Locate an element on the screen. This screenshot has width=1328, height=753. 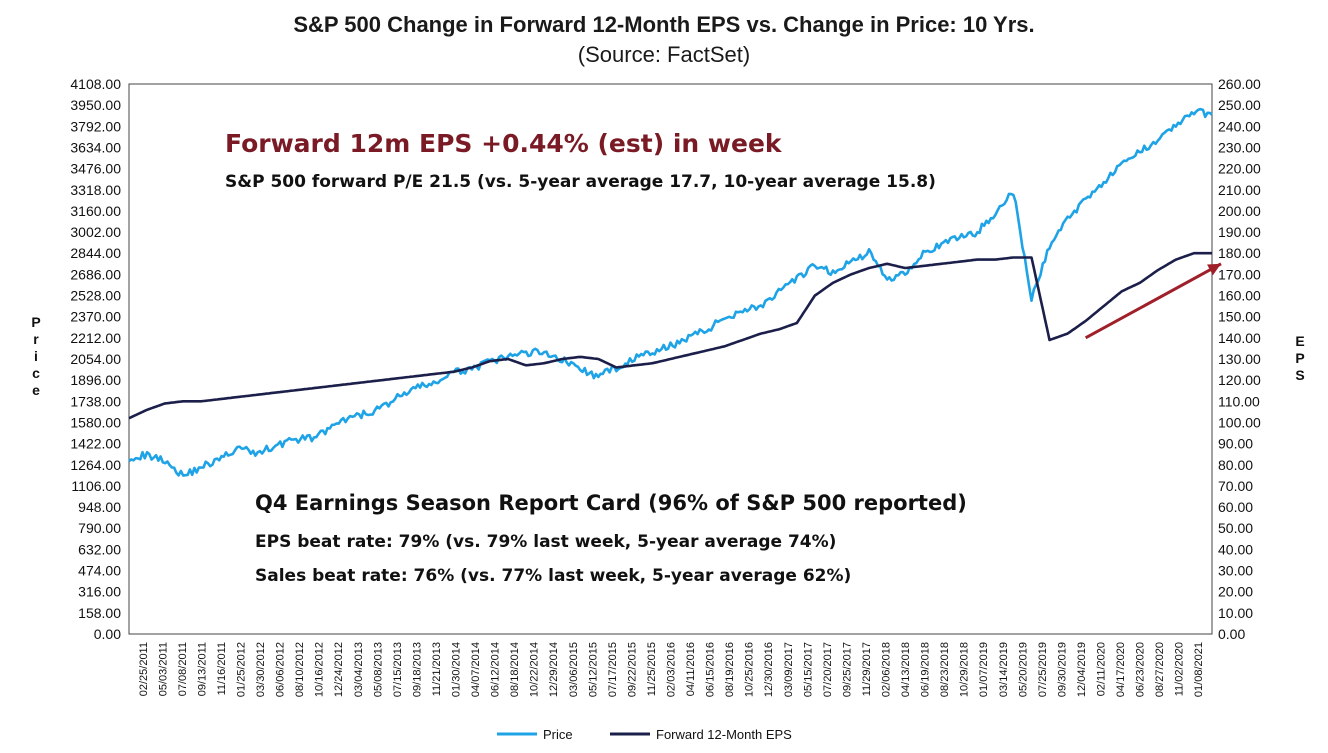
left-tick-label: 474.00 is located at coordinates (99, 571).